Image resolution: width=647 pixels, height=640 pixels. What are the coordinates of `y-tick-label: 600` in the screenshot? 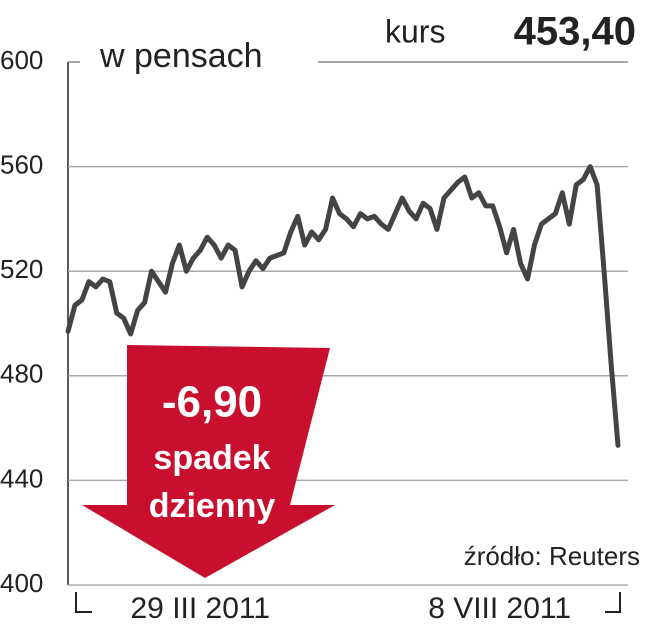 It's located at (21, 60).